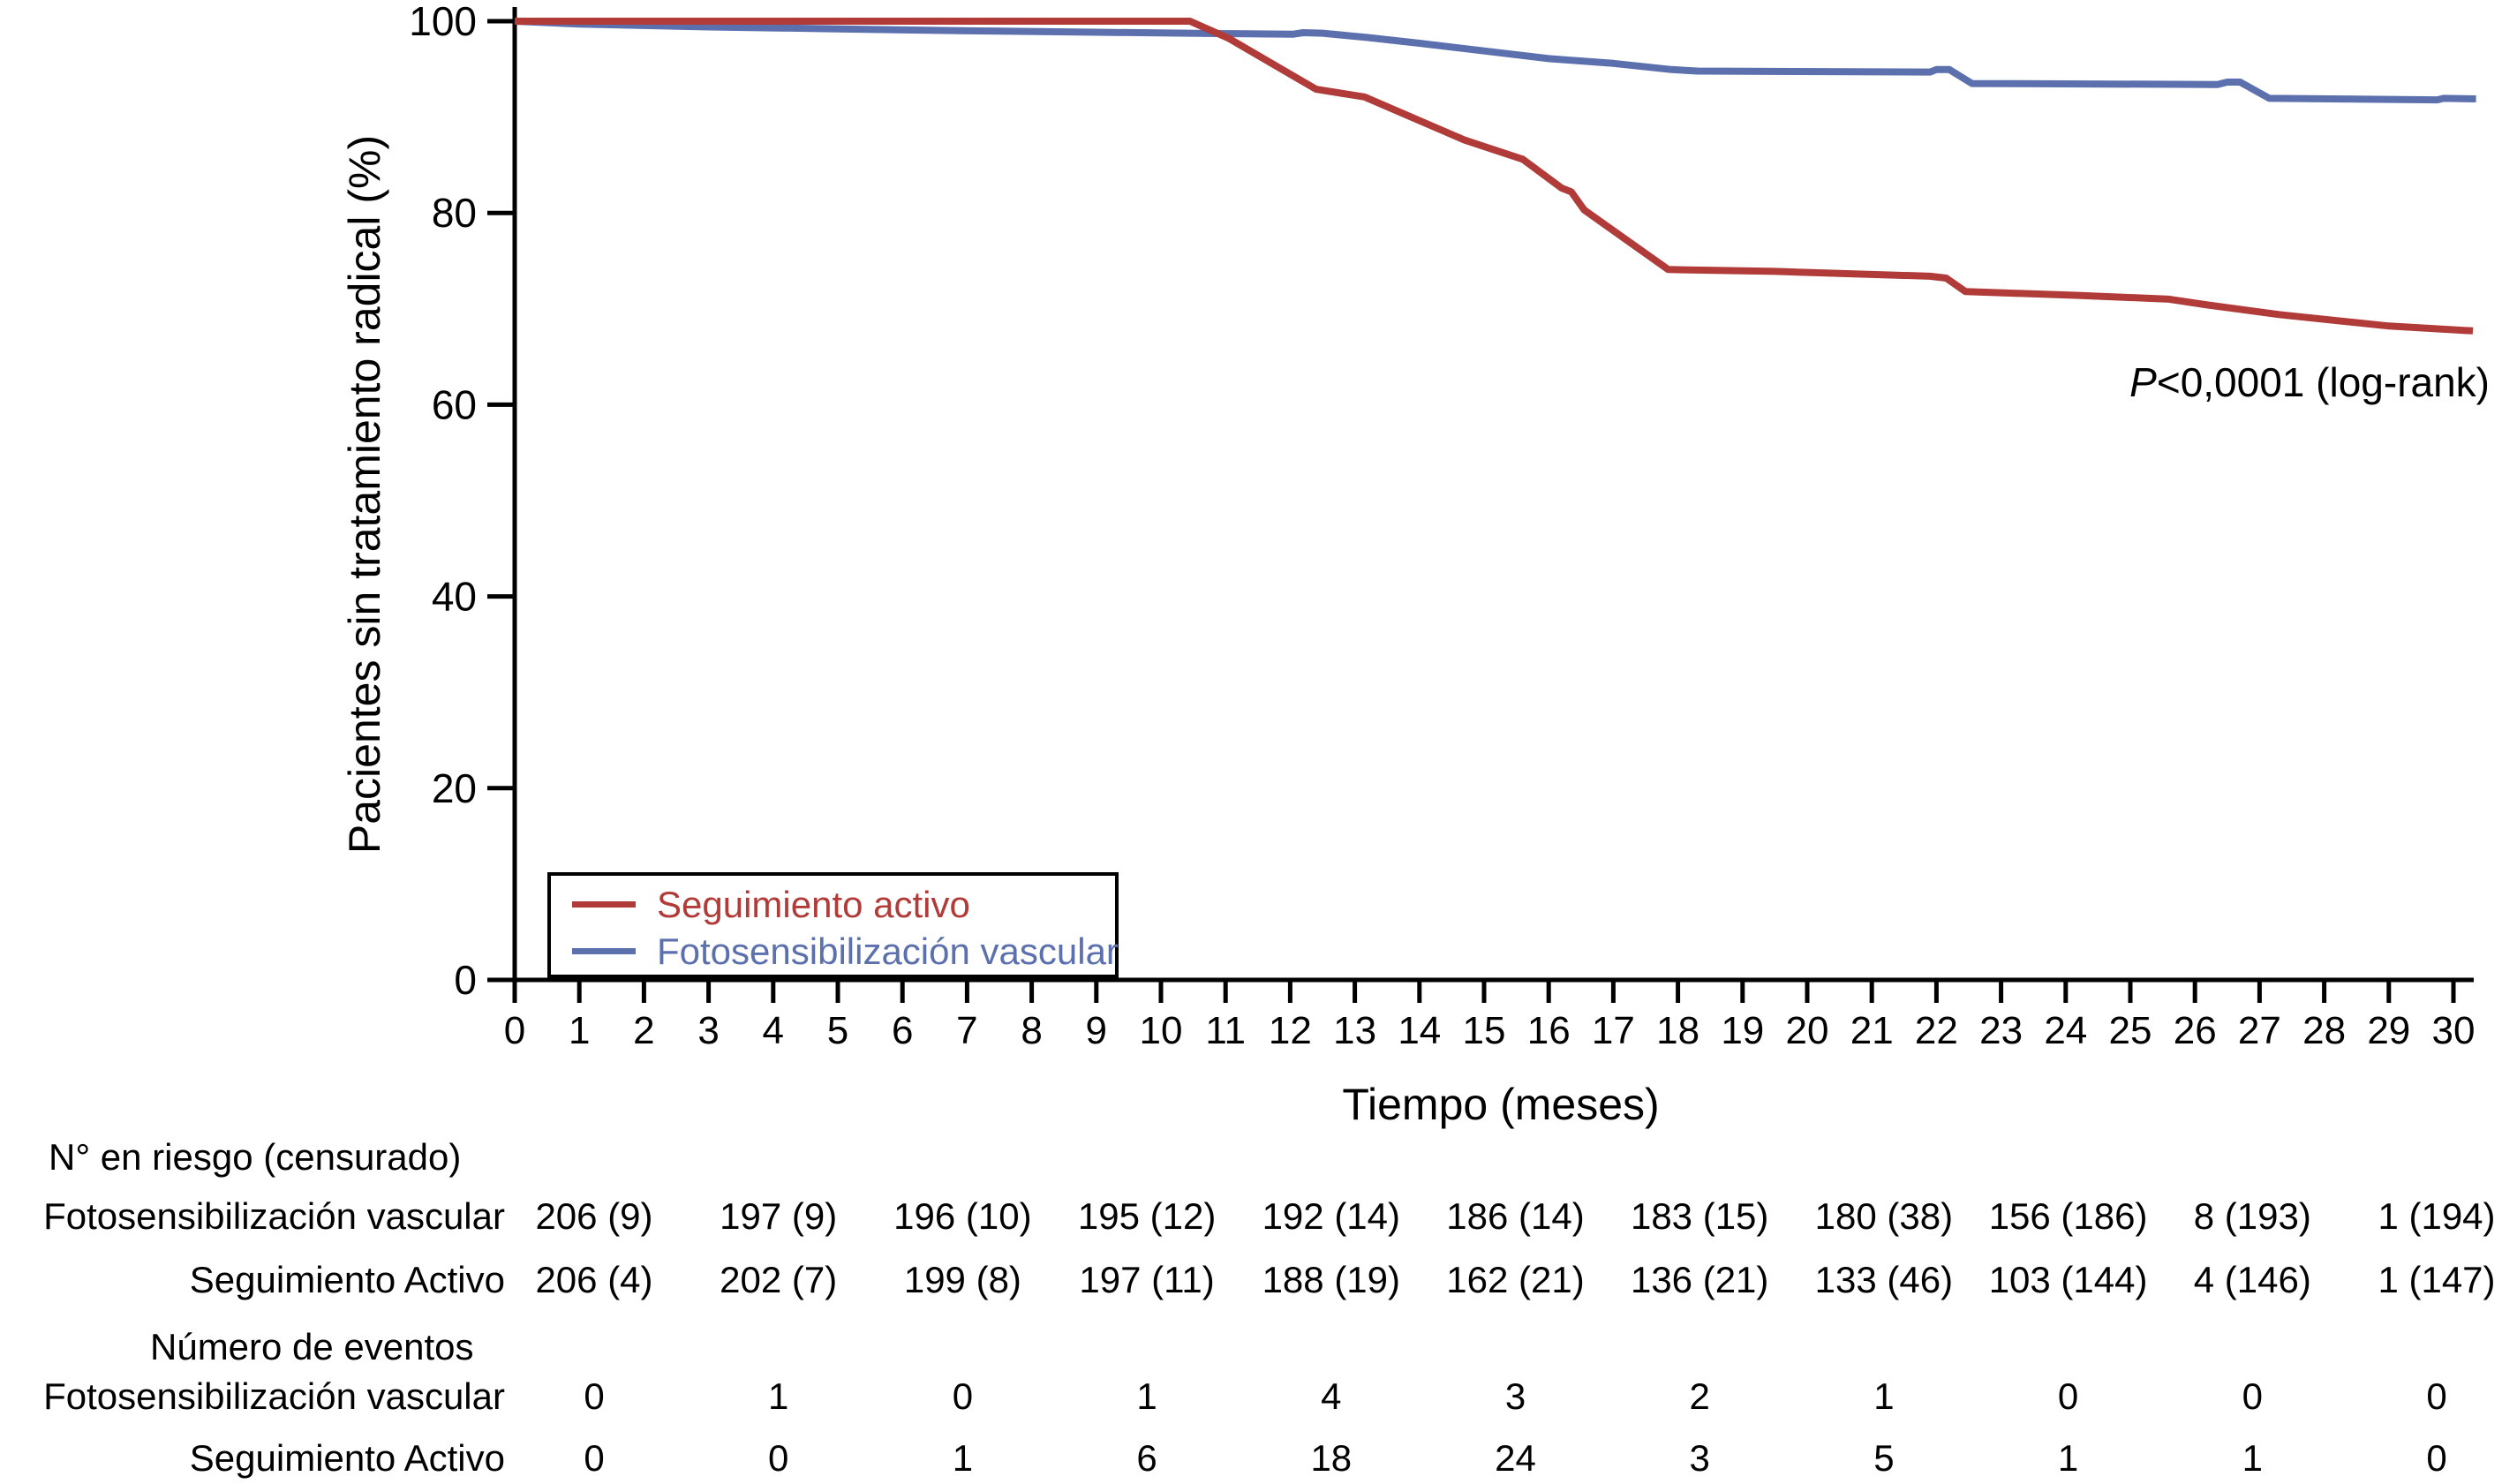  I want to click on legend-entry-fotosensibilizacion-vascular: Fotosensibilización vascular, so click(845, 952).